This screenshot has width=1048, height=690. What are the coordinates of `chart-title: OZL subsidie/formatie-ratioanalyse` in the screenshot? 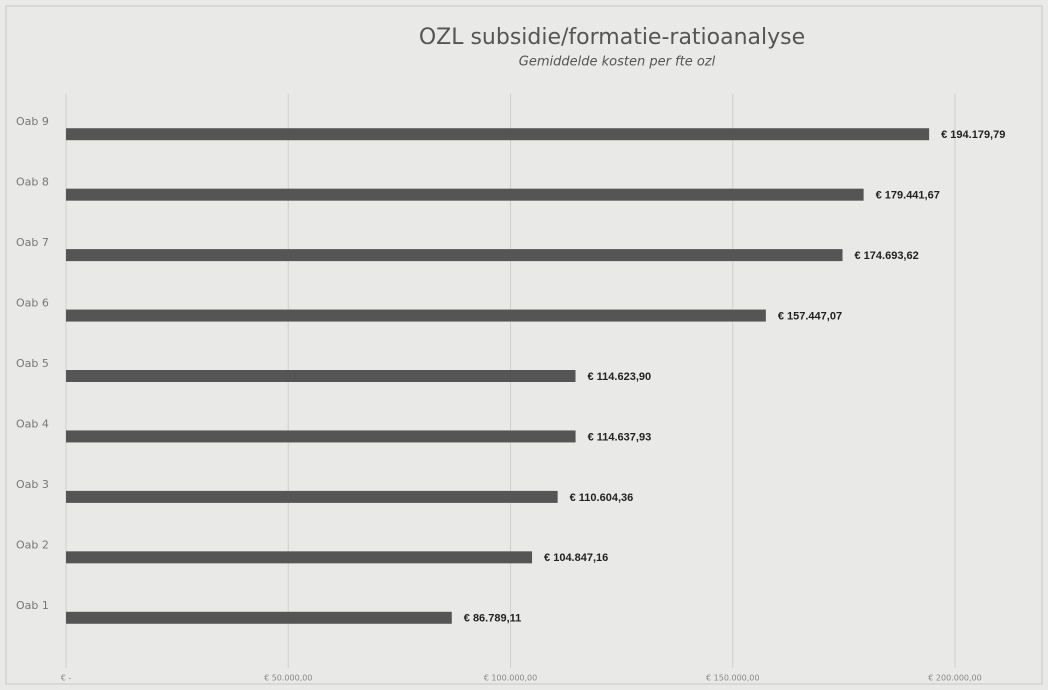 It's located at (612, 37).